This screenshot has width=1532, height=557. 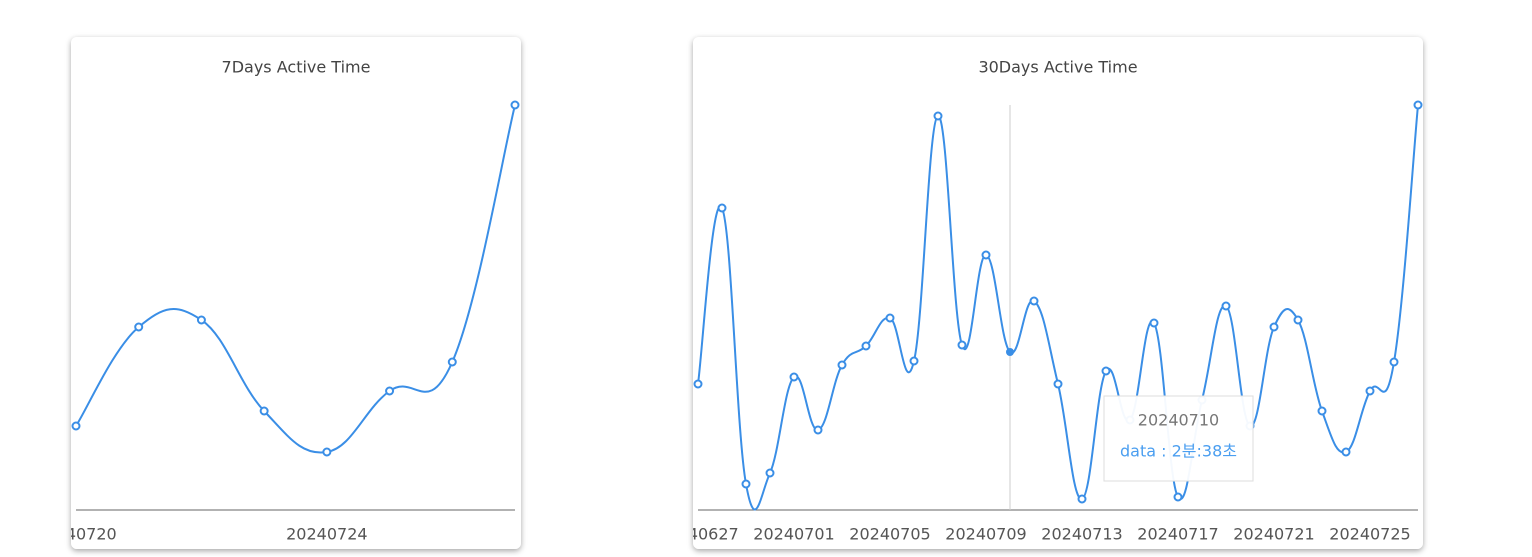 I want to click on chart-title: 30Days Active Time, so click(x=1057, y=67).